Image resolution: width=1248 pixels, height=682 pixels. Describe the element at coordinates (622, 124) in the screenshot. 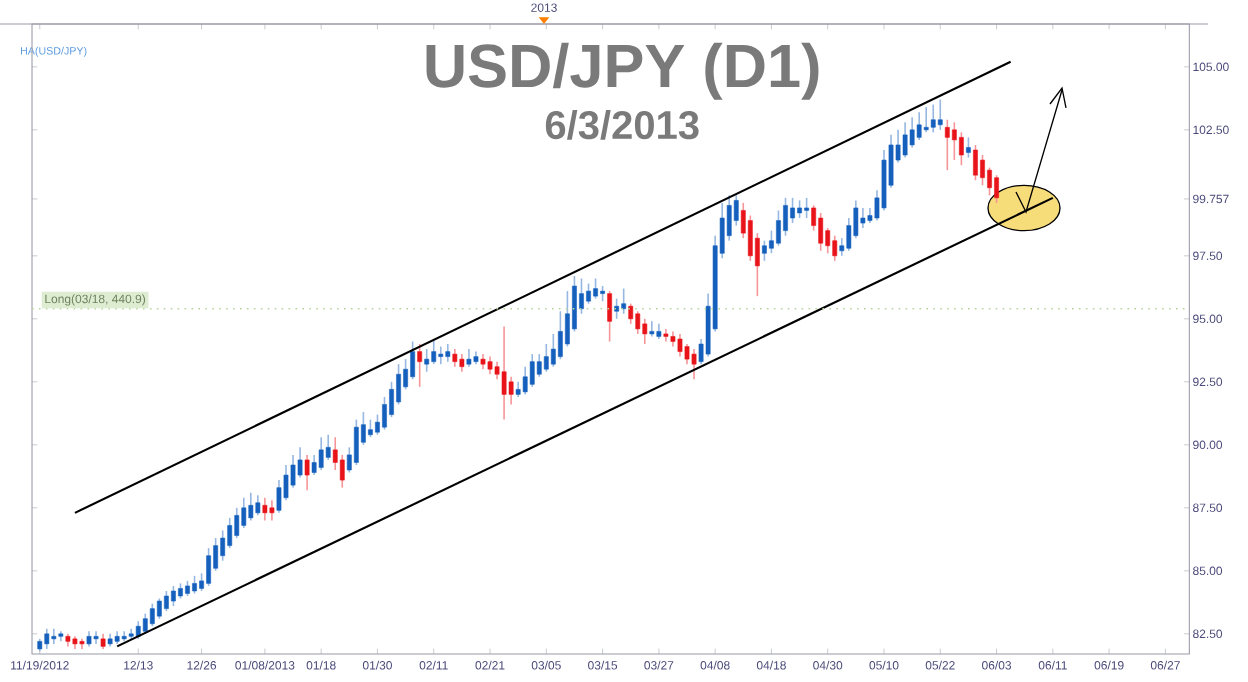

I see `text: 6/3/2013` at that location.